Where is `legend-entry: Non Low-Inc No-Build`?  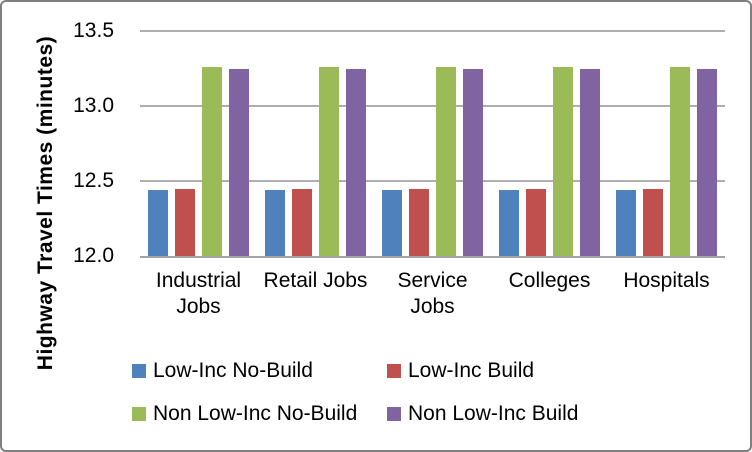
legend-entry: Non Low-Inc No-Build is located at coordinates (259, 414).